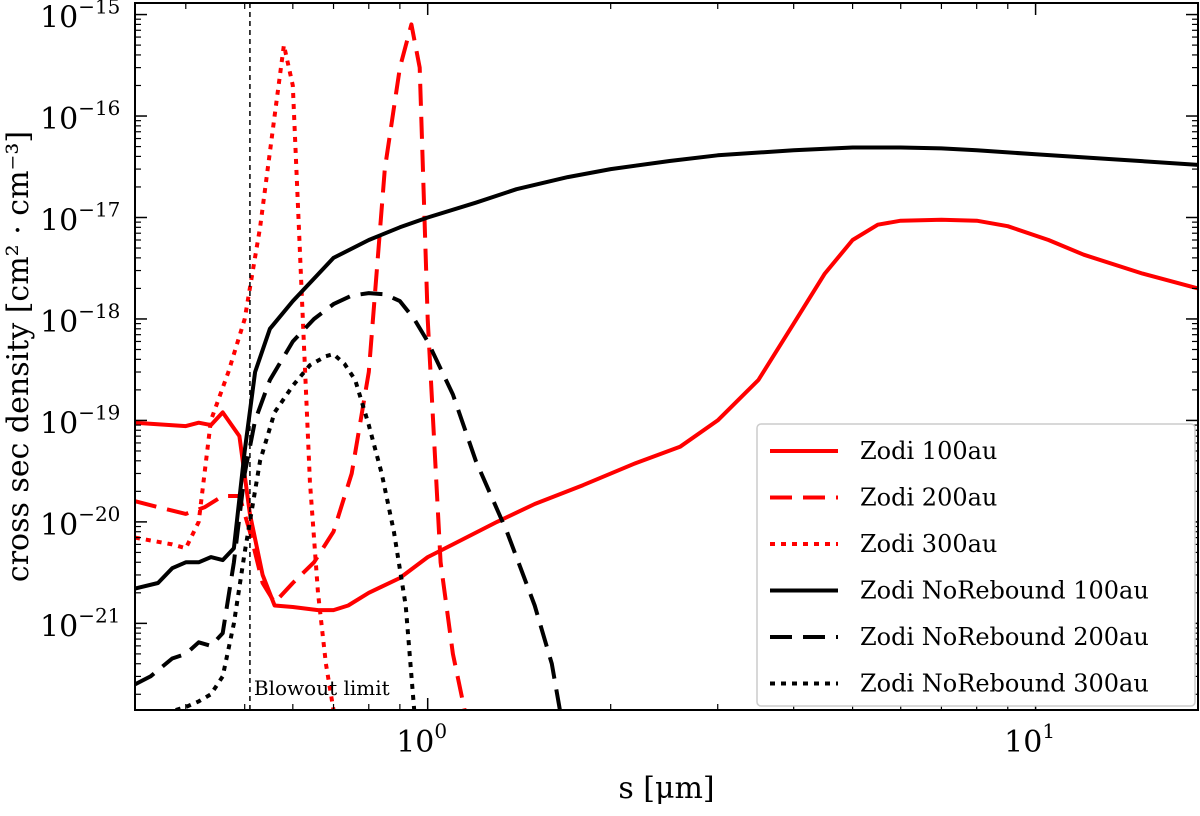 This screenshot has height=816, width=1200. I want to click on y-tick-label: 10−15, so click(80, 18).